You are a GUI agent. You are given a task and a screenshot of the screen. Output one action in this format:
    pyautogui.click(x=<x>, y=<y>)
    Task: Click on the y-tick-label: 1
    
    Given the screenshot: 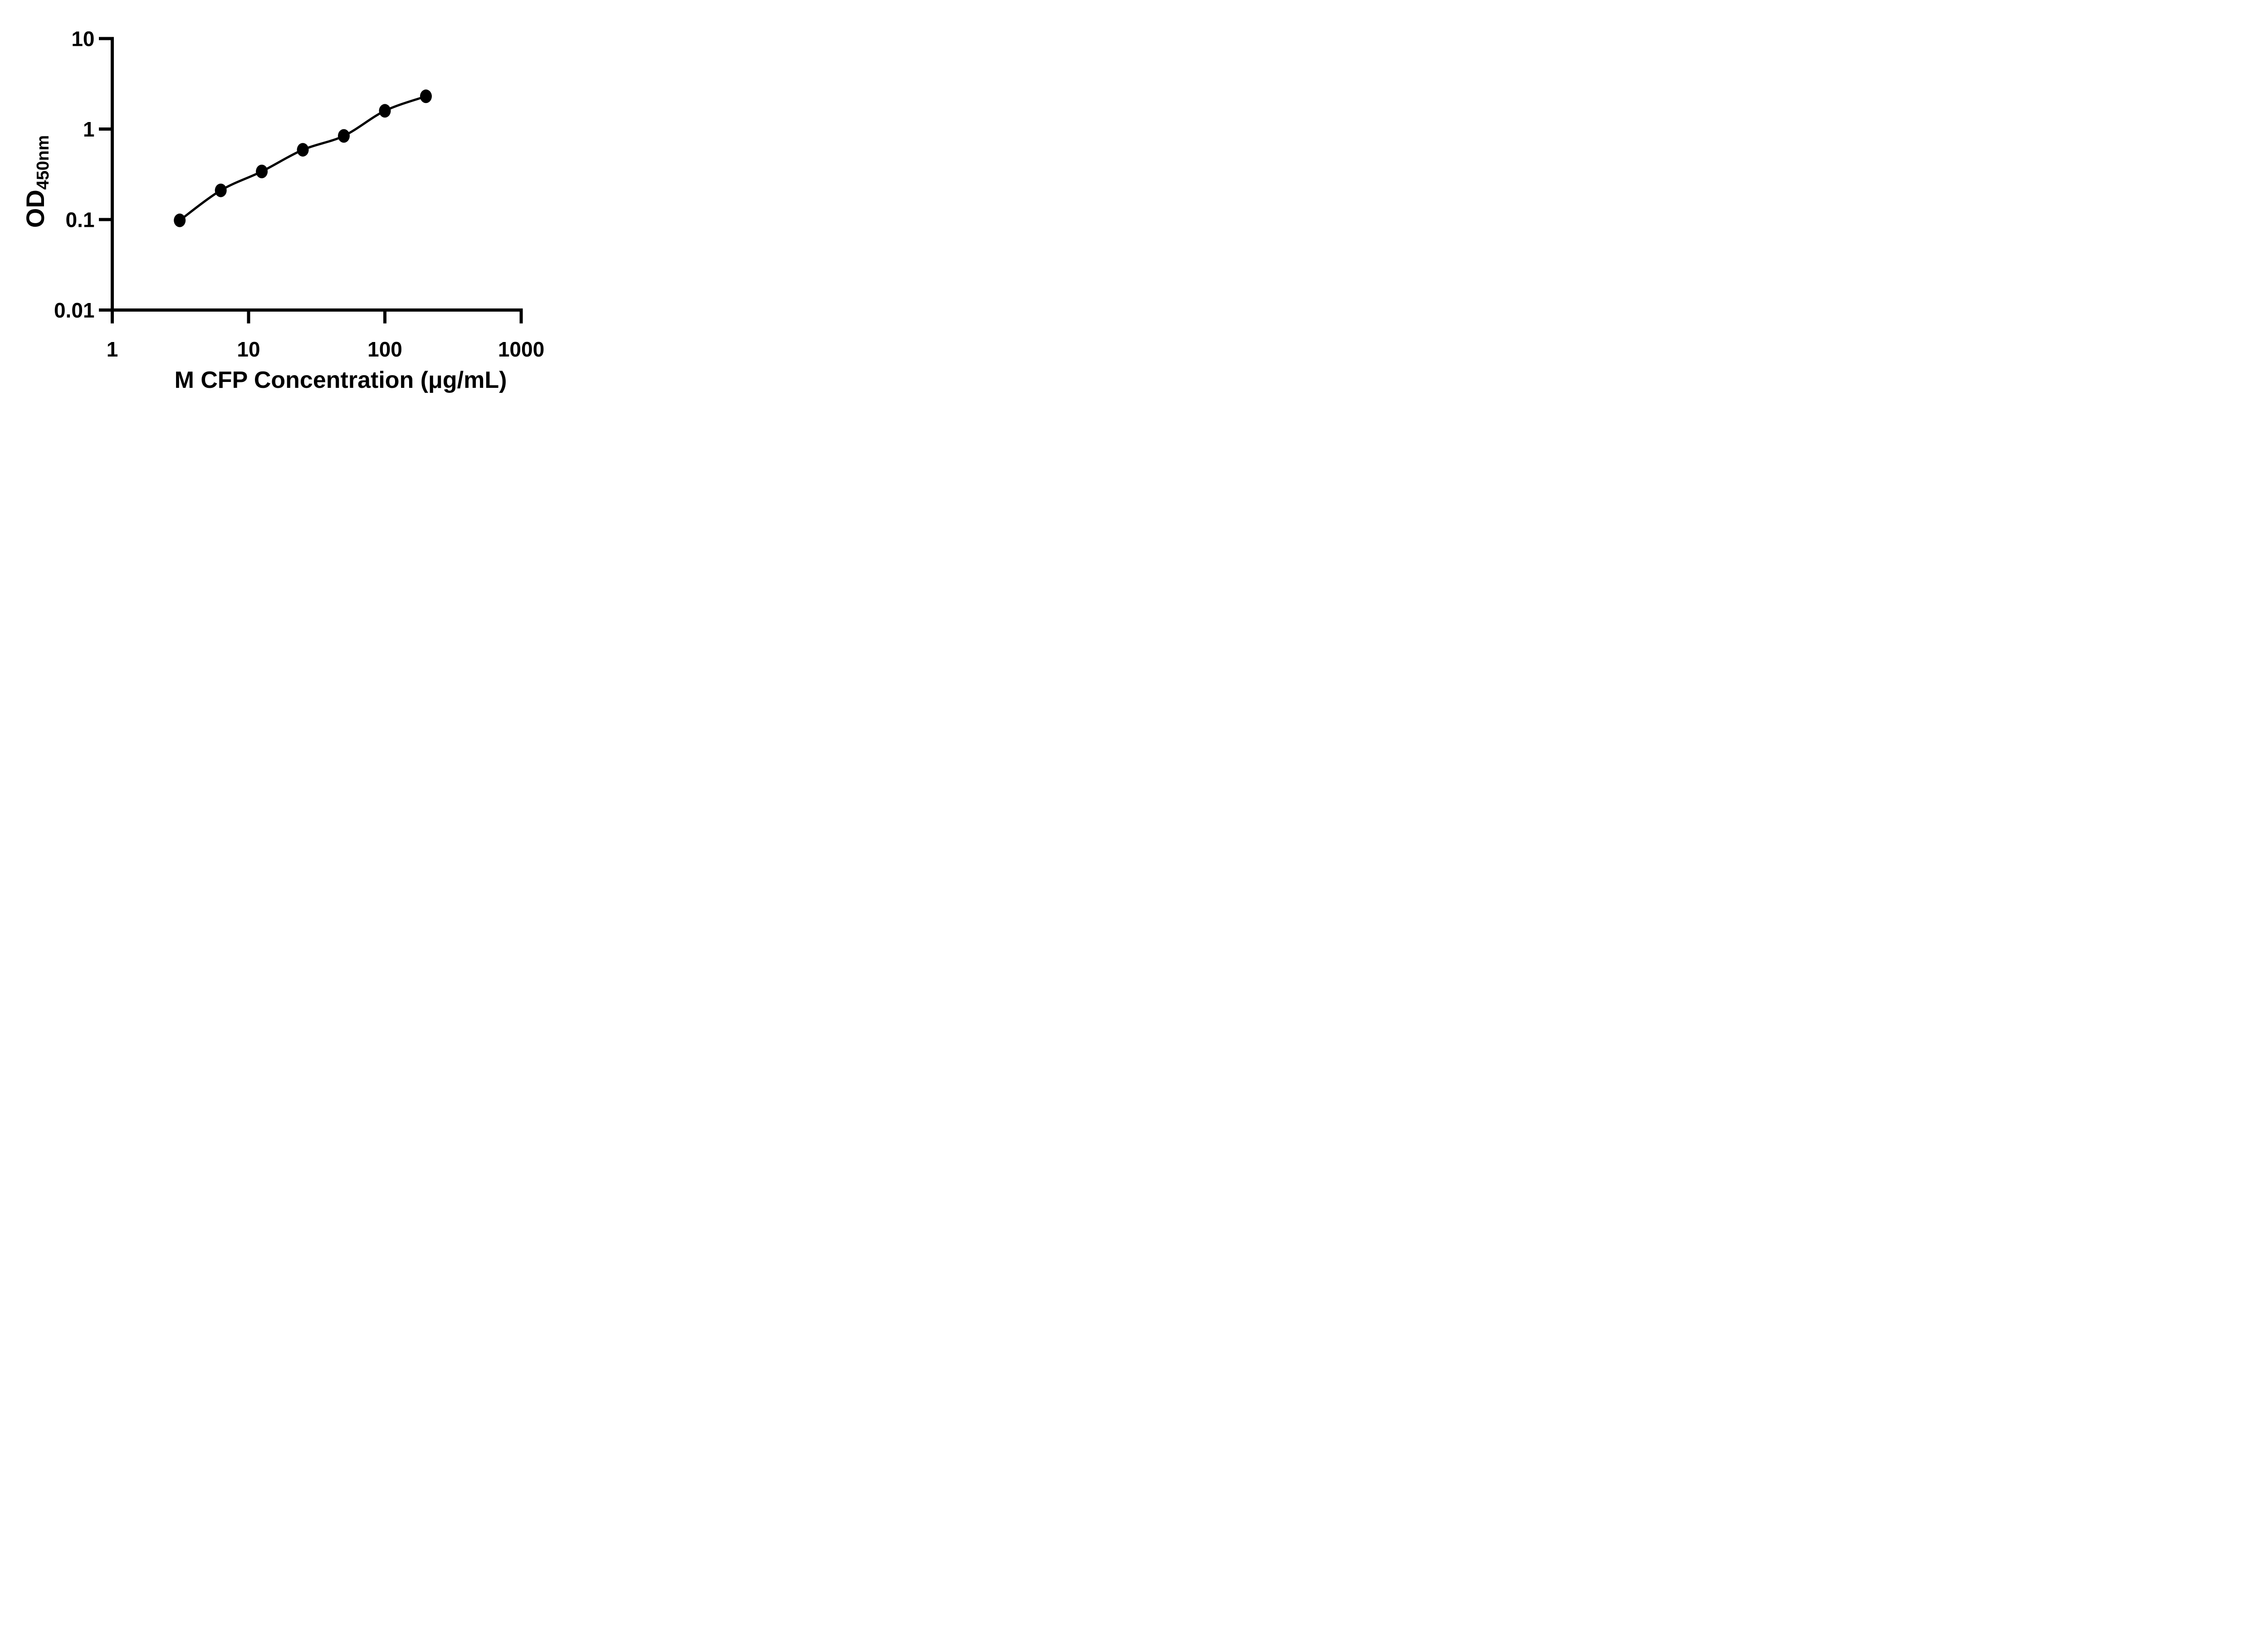 What is the action you would take?
    pyautogui.click(x=89, y=129)
    